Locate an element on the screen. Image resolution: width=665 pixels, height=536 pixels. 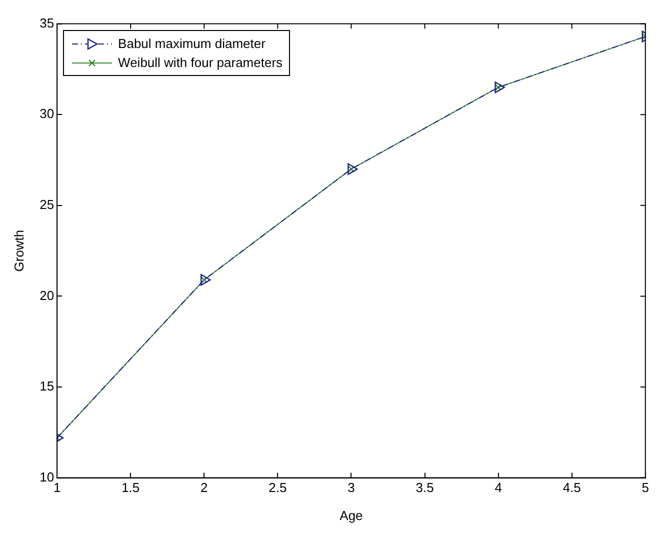
x-tick-label: 2.5 is located at coordinates (277, 488).